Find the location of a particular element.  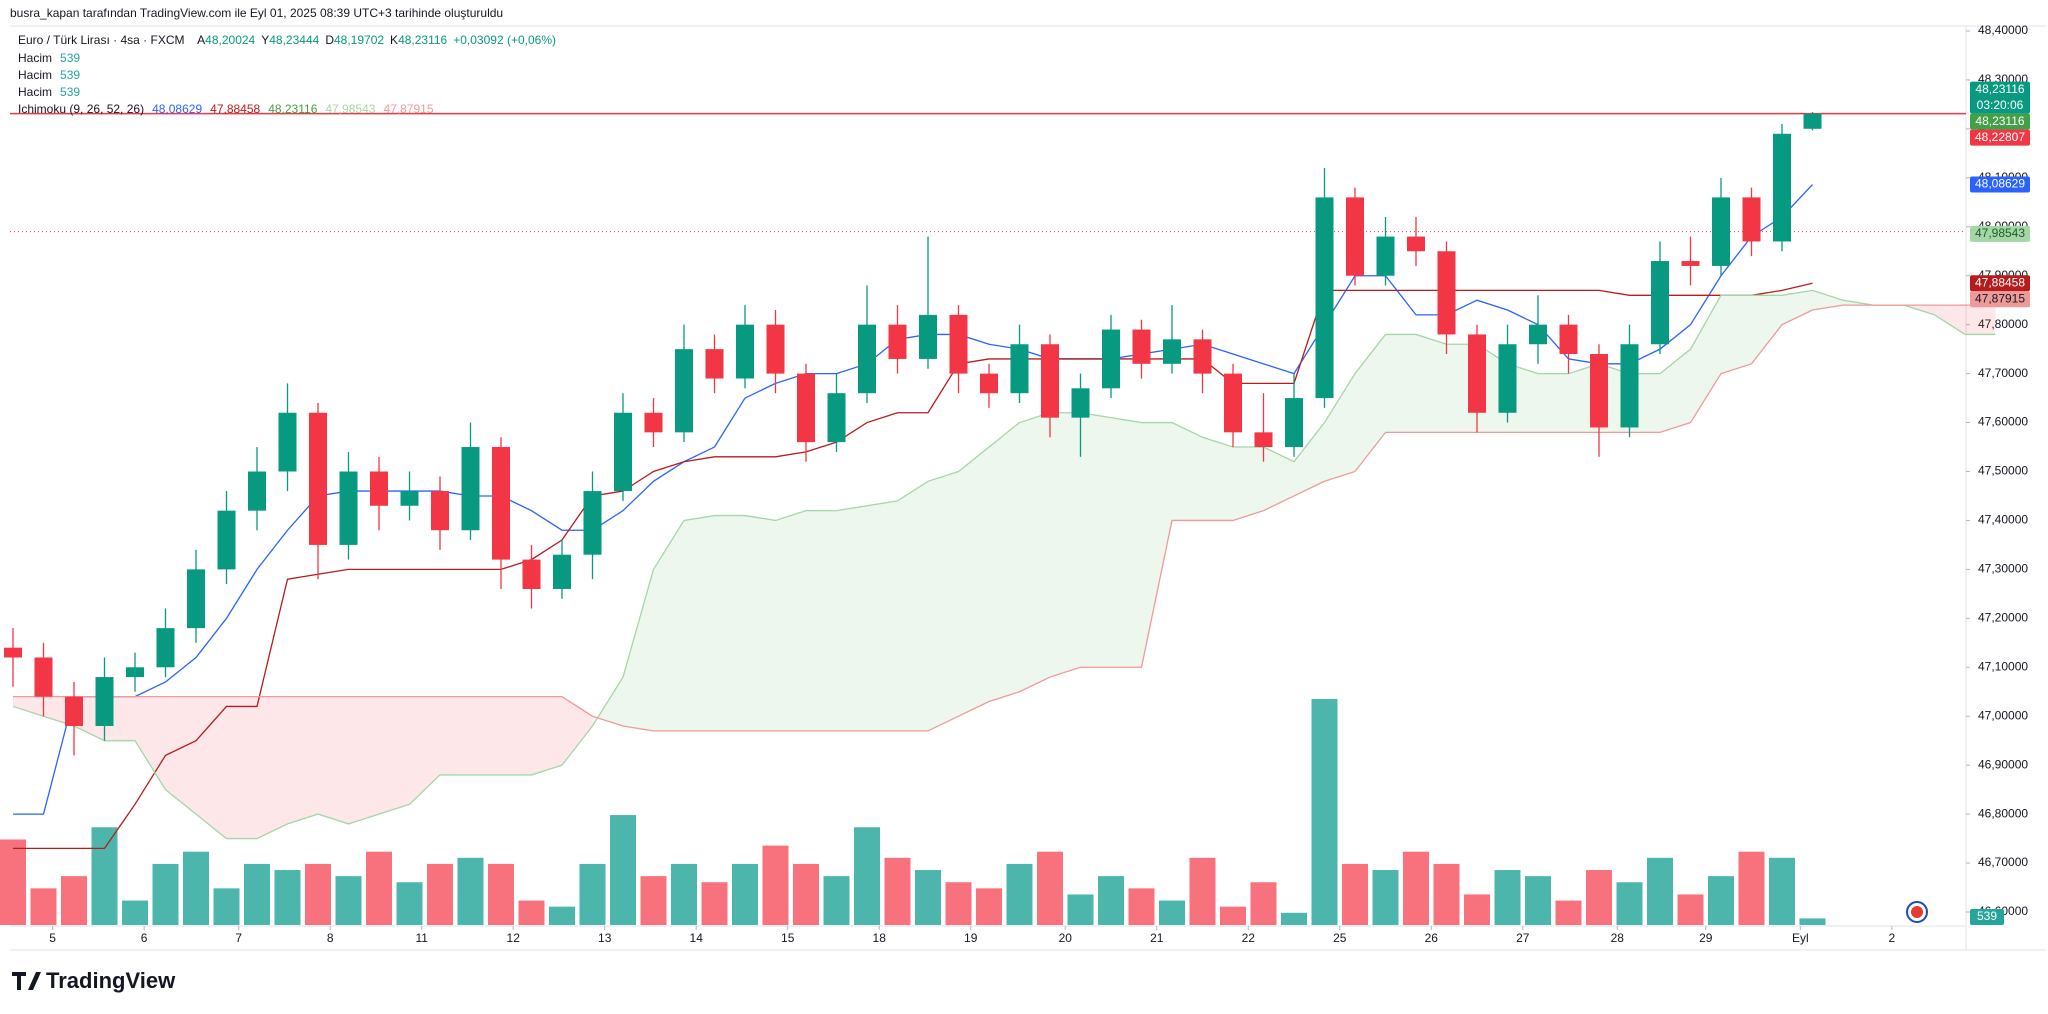

ohlc-label: K is located at coordinates (394, 40).